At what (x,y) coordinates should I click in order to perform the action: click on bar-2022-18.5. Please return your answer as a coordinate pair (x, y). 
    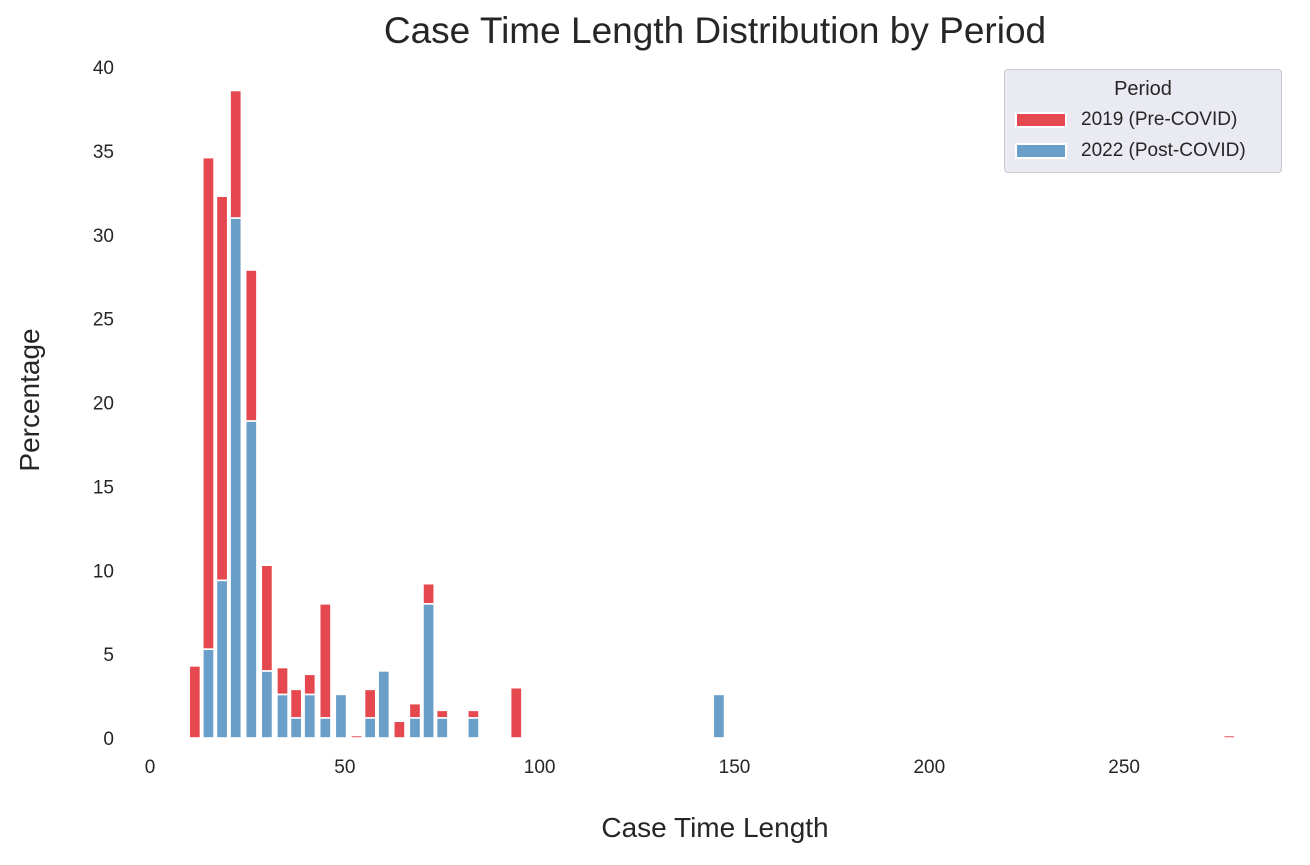
    Looking at the image, I should click on (222, 659).